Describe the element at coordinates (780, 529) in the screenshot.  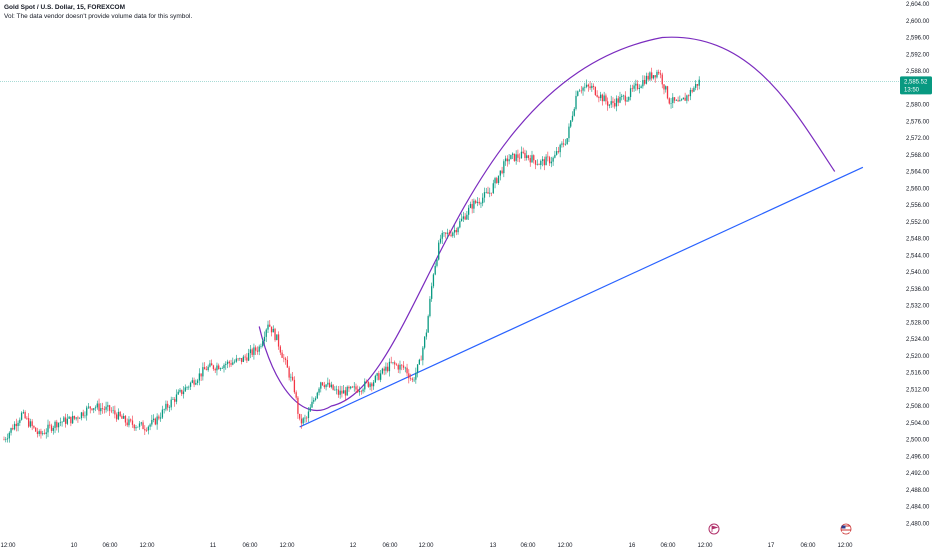
I see `event-icons` at that location.